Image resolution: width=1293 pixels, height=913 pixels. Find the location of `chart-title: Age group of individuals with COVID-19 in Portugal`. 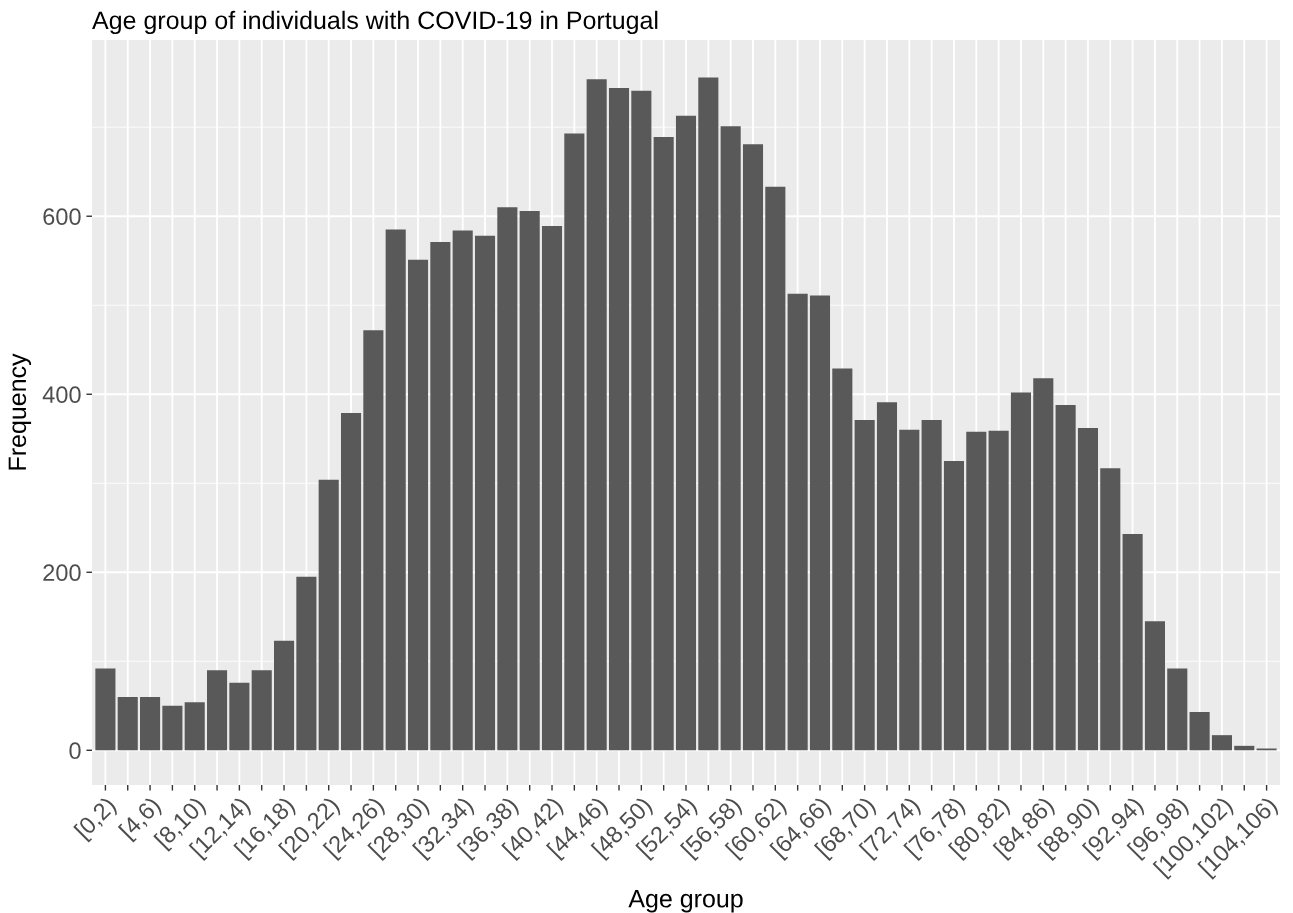

chart-title: Age group of individuals with COVID-19 in Portugal is located at coordinates (375, 22).